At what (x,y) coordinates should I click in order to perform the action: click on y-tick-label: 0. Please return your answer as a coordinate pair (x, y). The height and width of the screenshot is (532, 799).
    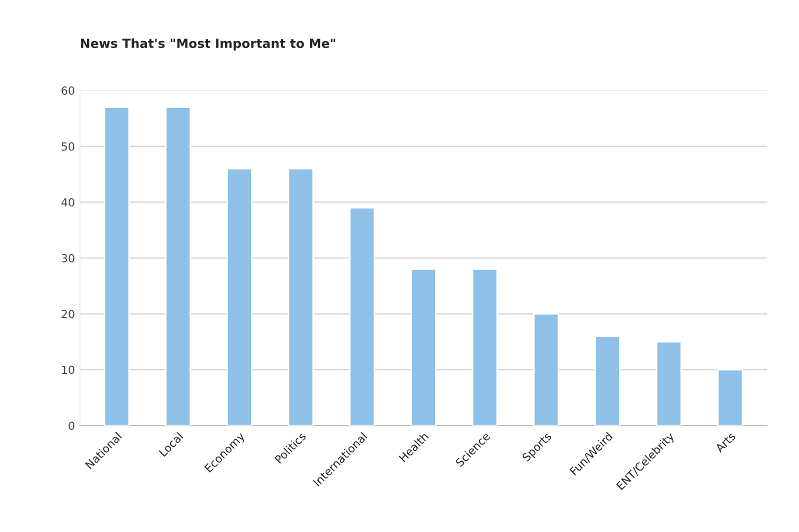
    Looking at the image, I should click on (71, 426).